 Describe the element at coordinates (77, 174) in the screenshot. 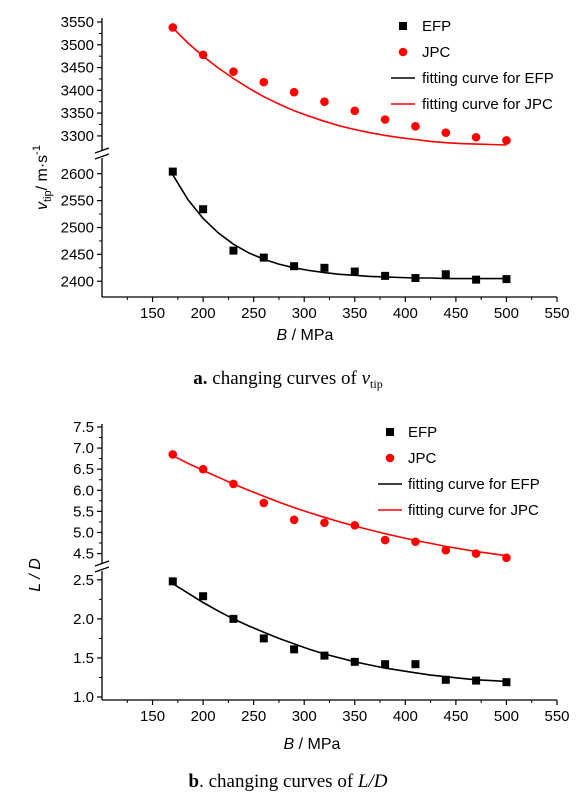

I see `chart-a-y-tick-label: 2600` at that location.